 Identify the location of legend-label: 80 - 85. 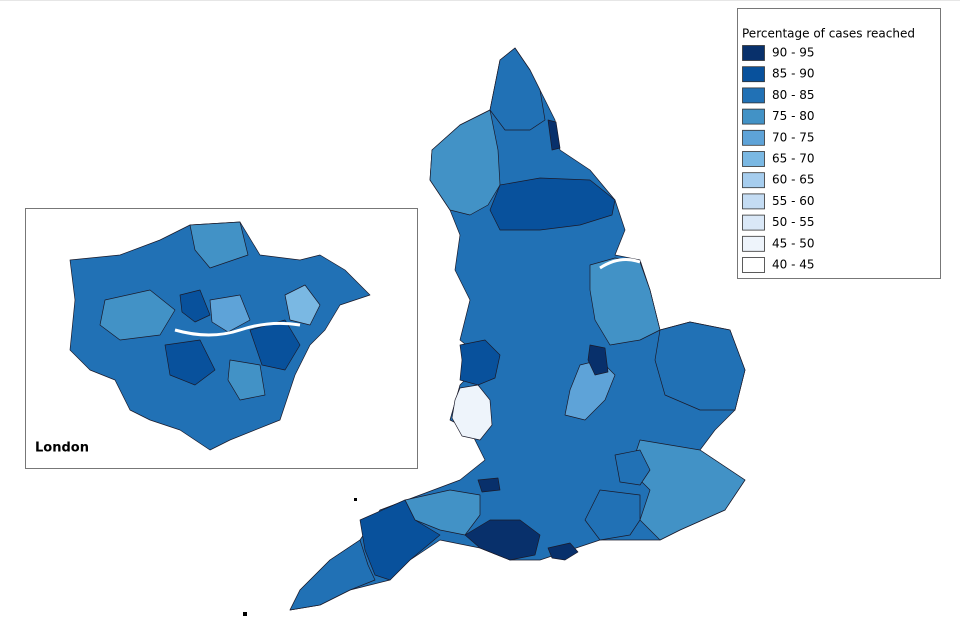
(793, 95).